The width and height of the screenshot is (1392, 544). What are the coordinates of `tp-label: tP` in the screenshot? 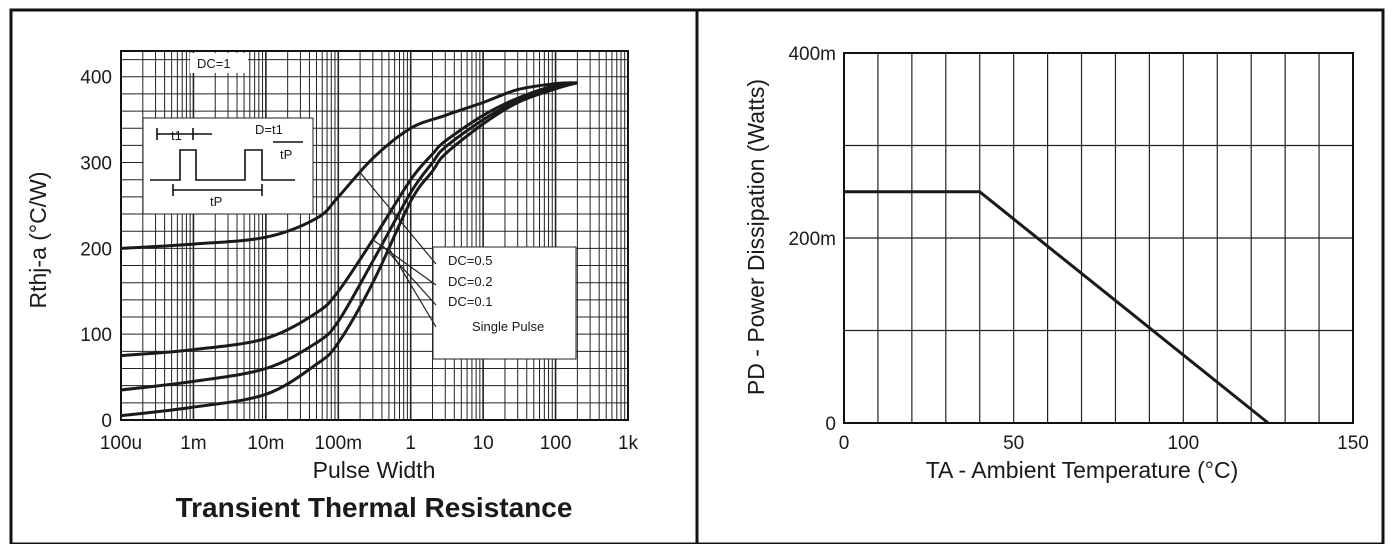 It's located at (216, 201).